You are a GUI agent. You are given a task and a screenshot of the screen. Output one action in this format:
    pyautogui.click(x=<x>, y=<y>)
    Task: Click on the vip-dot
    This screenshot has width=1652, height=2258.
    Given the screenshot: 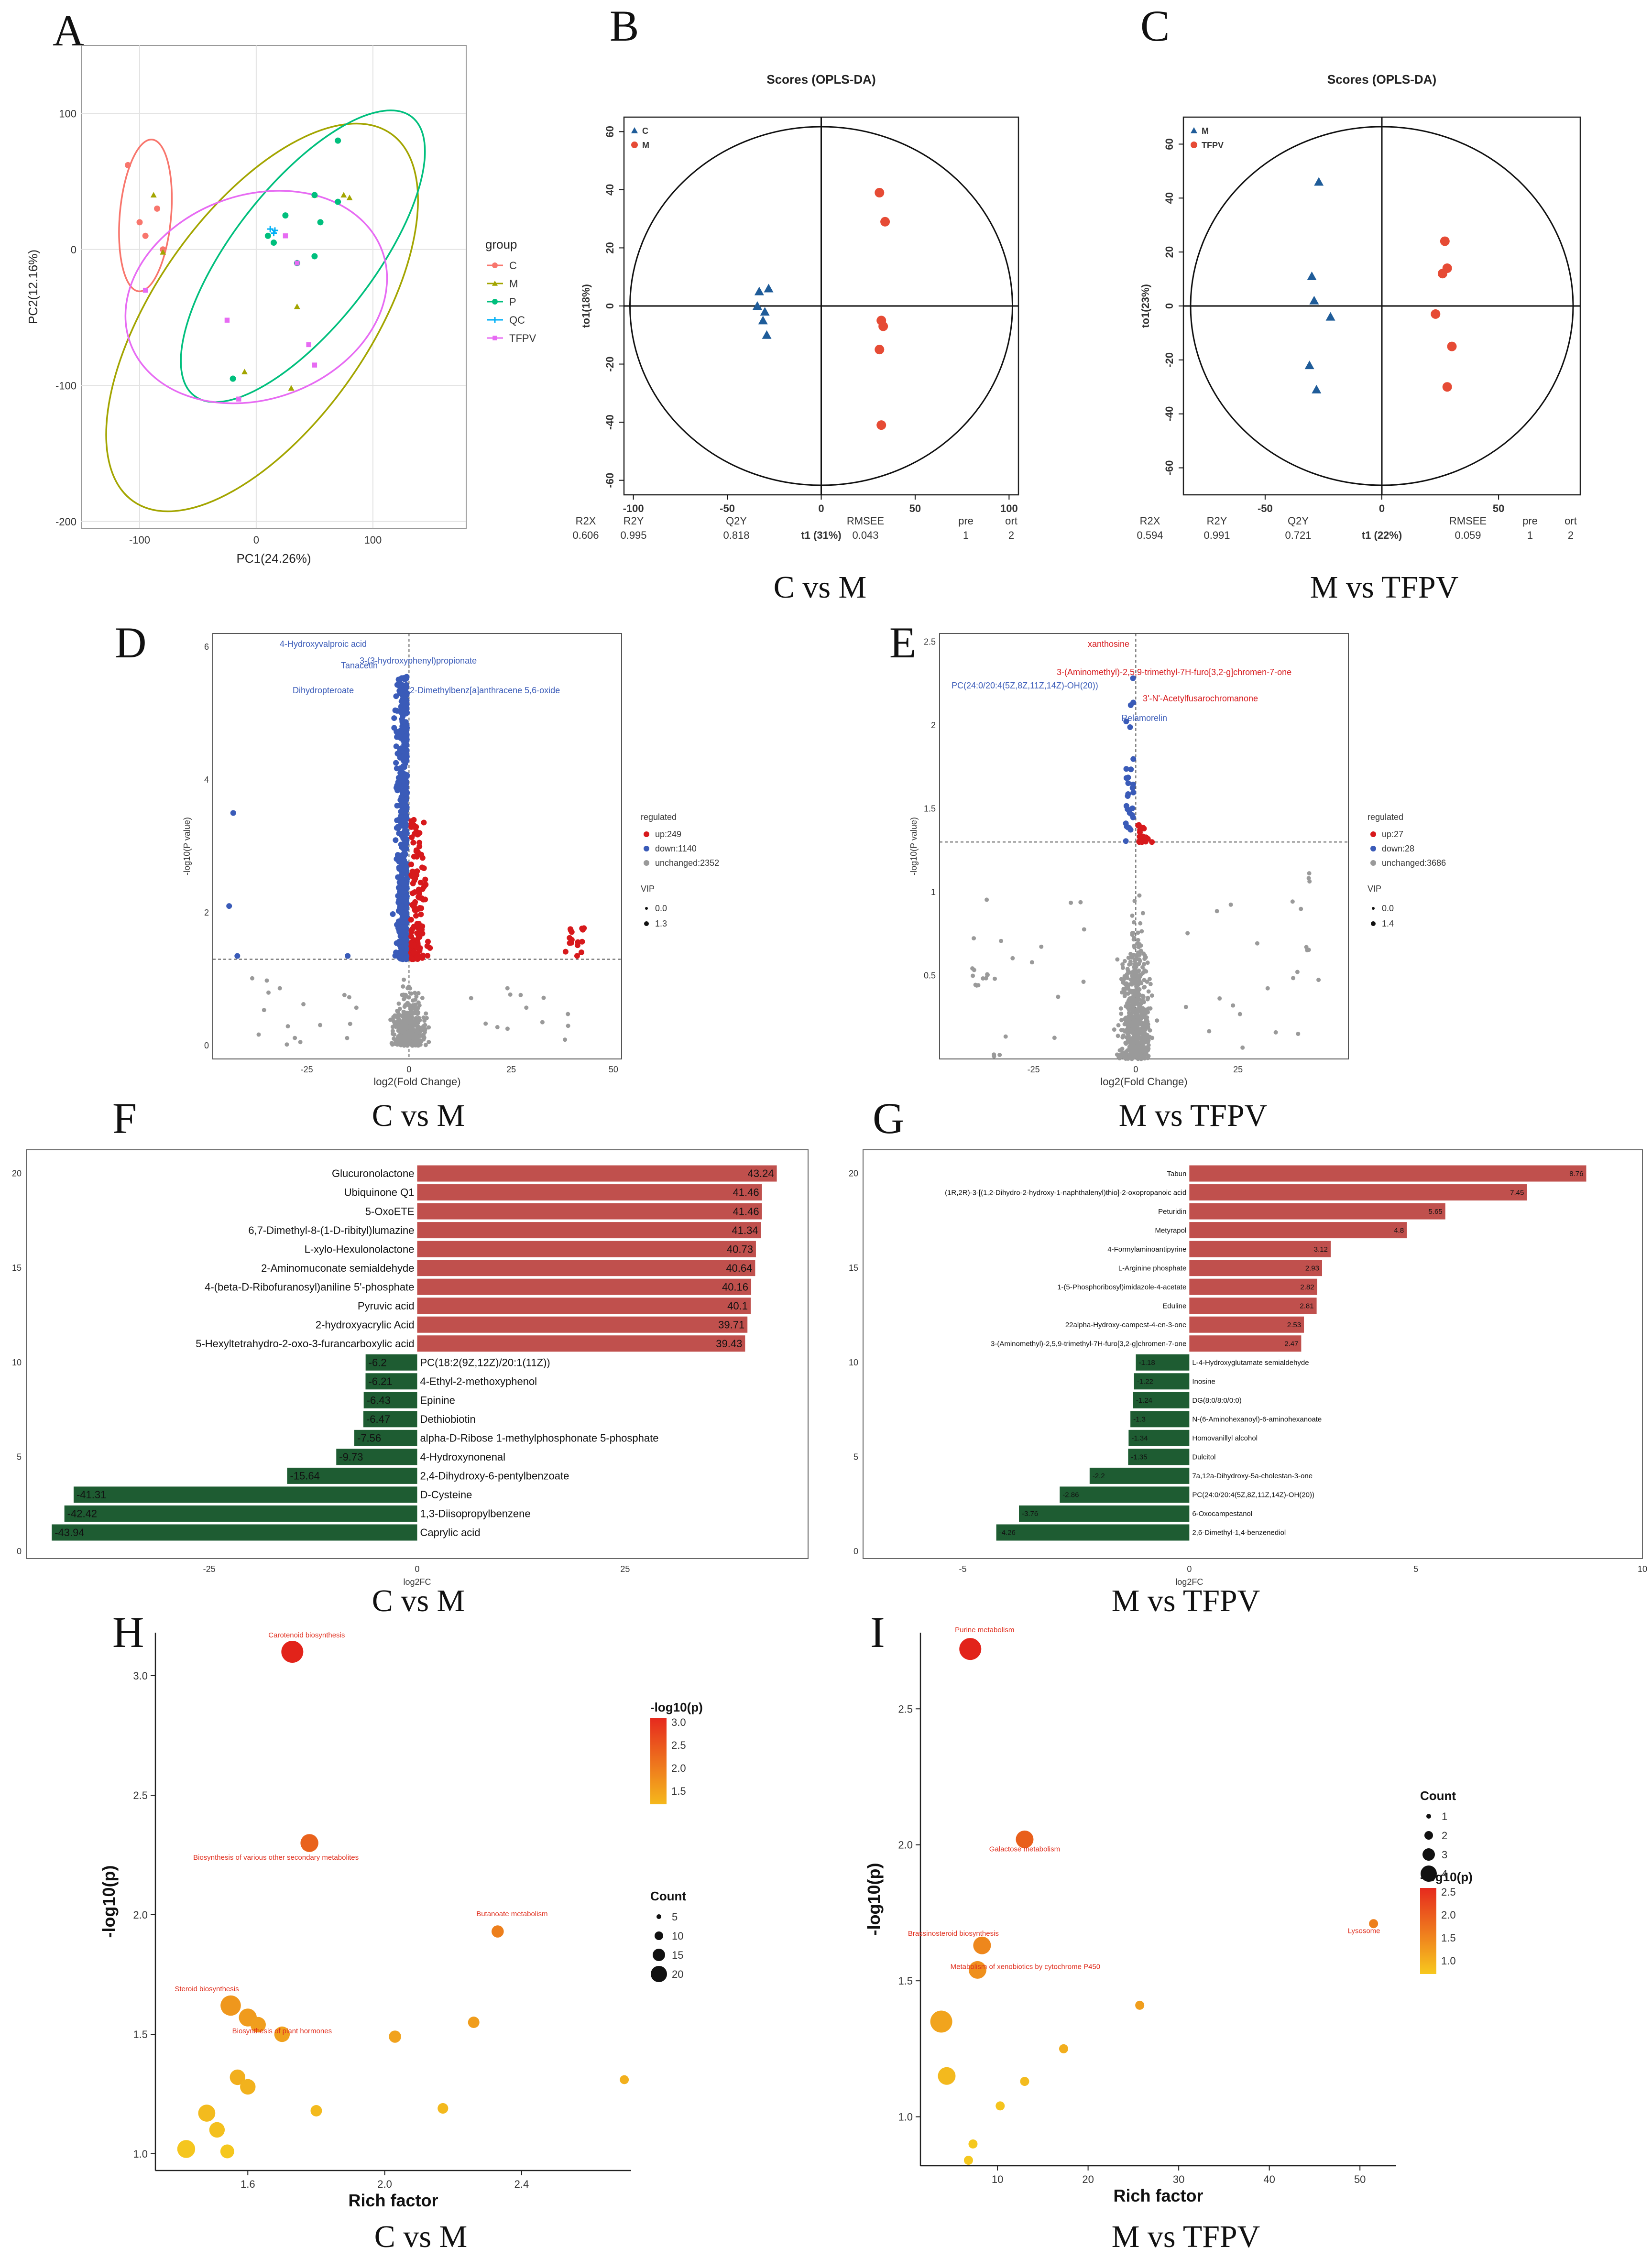 What is the action you would take?
    pyautogui.click(x=1373, y=923)
    